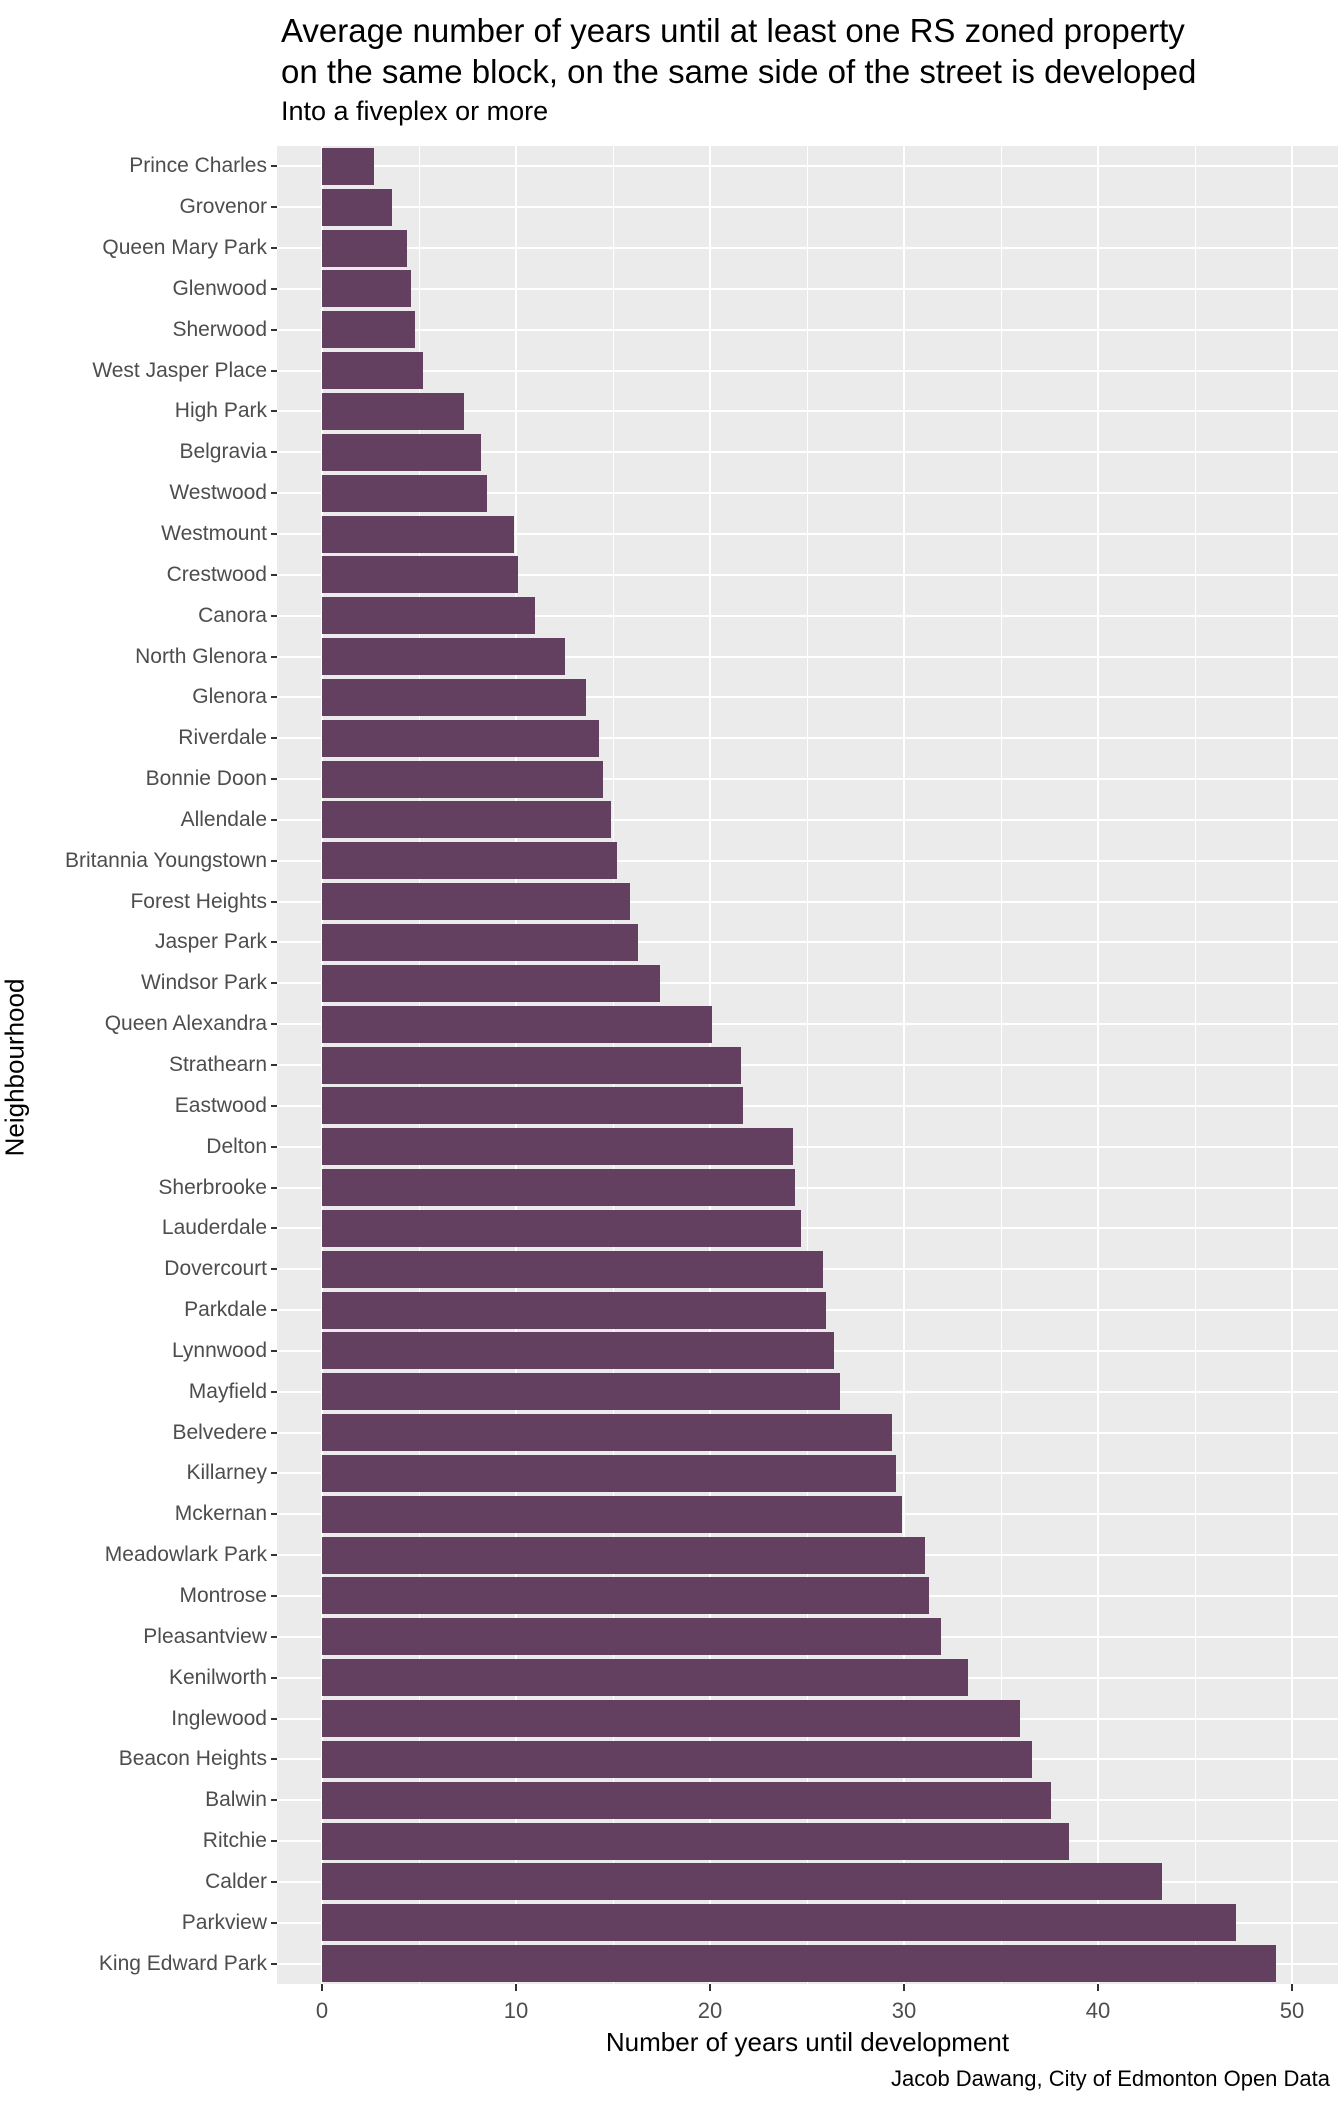 This screenshot has width=1344, height=2112. What do you see at coordinates (367, 289) in the screenshot?
I see `bar-glenwood` at bounding box center [367, 289].